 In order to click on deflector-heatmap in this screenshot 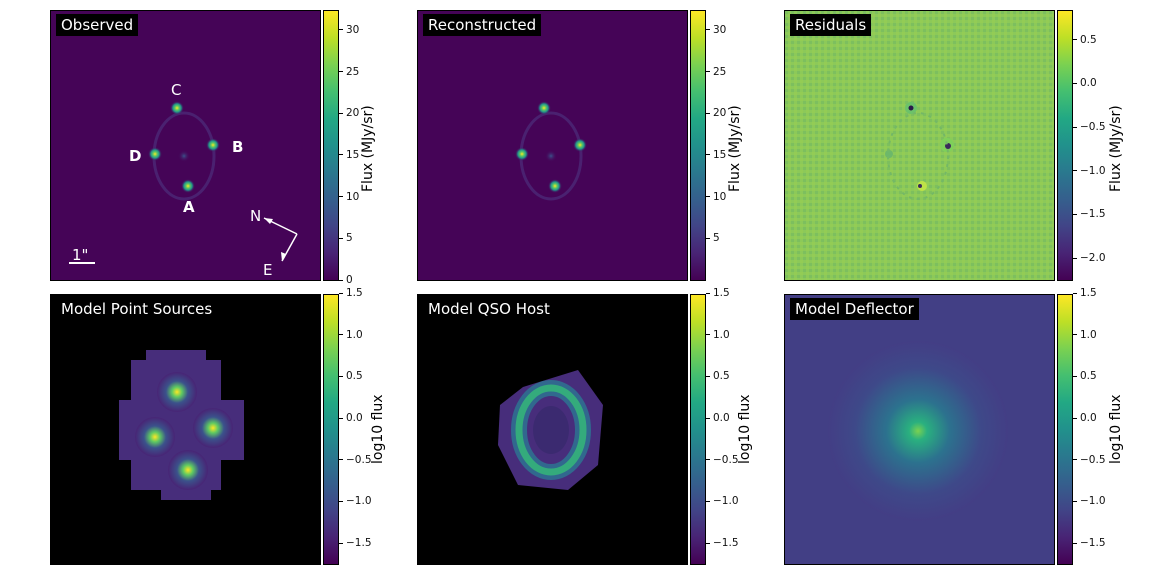, I will do `click(919, 429)`.